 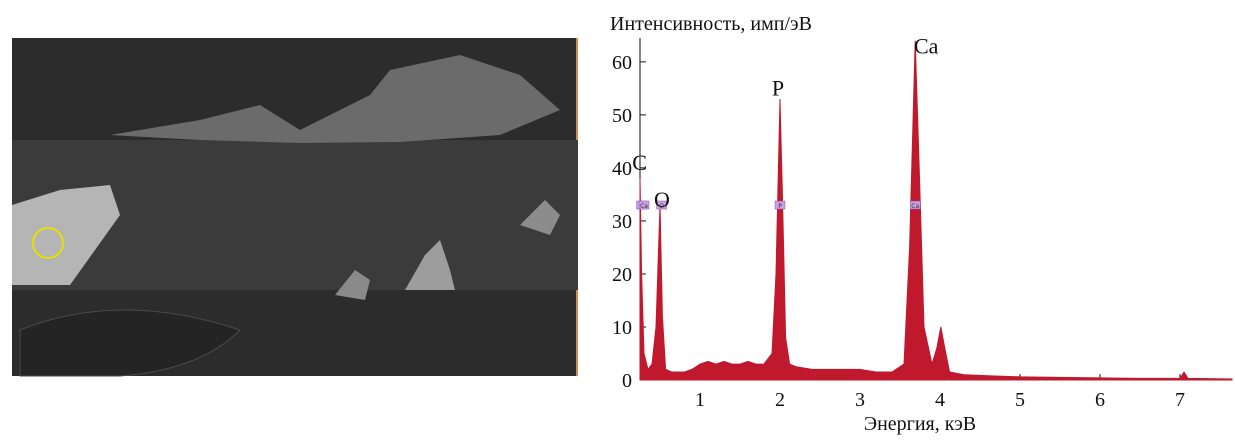 I want to click on x-axis-title: Энергия, кэВ, so click(x=920, y=424).